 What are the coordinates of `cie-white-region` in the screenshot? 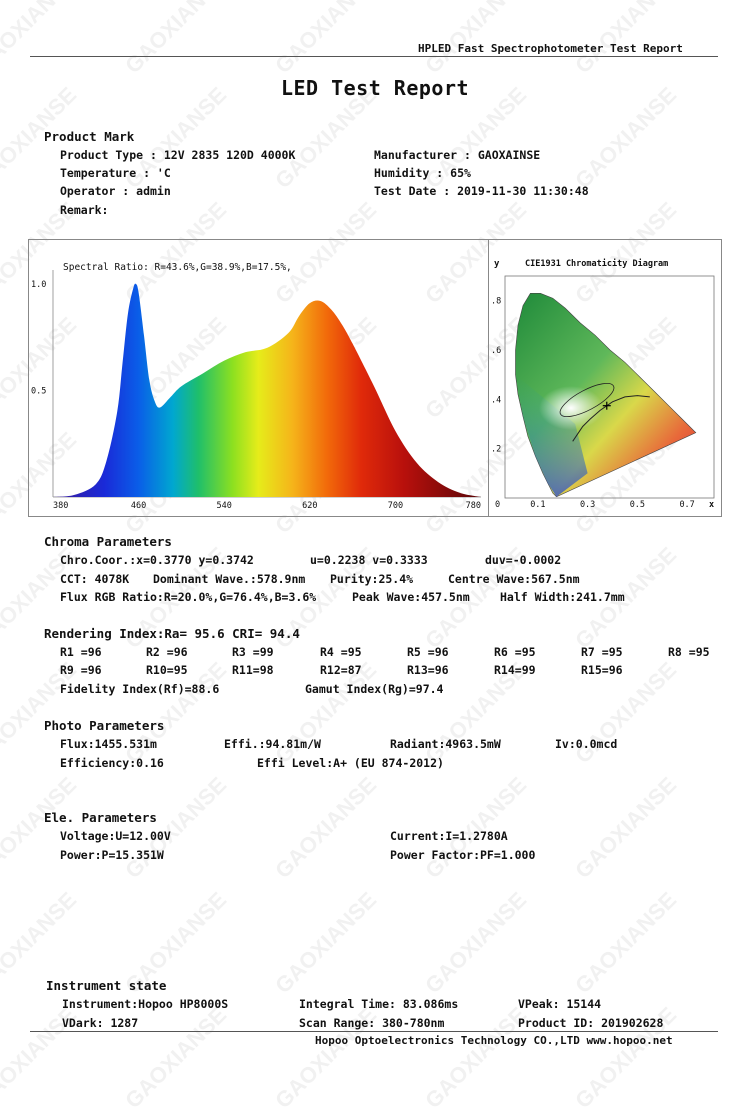 It's located at (571, 408).